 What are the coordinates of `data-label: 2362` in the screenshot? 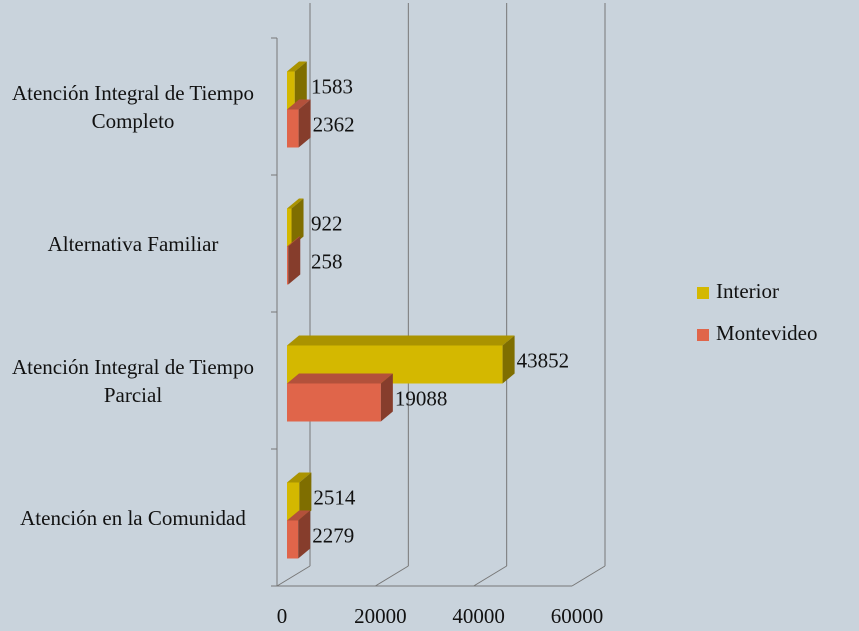 It's located at (334, 124).